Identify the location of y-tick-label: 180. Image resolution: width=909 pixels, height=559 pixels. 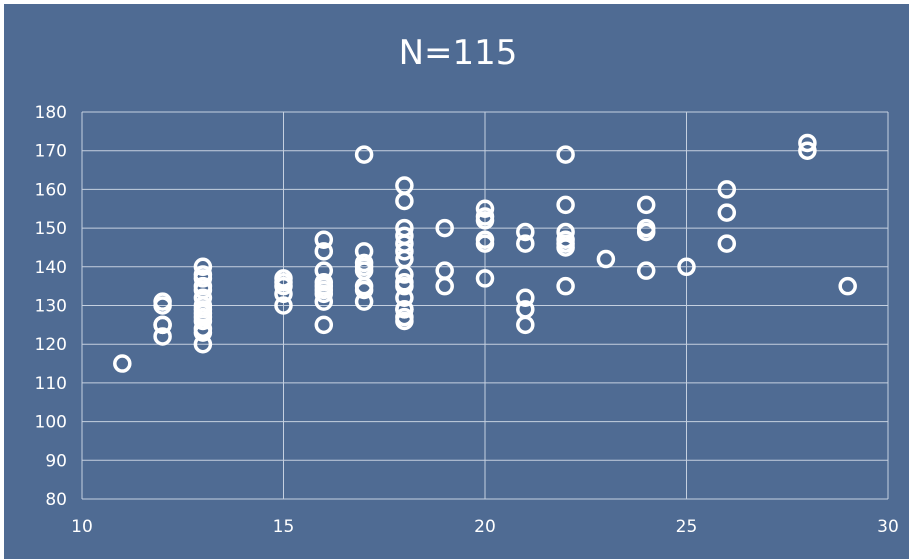
(51, 113).